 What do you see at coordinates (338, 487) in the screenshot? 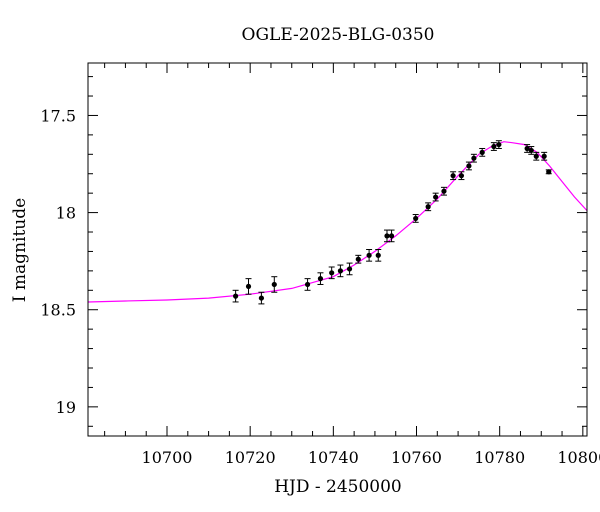
I see `x-axis-label: HJD - 2450000` at bounding box center [338, 487].